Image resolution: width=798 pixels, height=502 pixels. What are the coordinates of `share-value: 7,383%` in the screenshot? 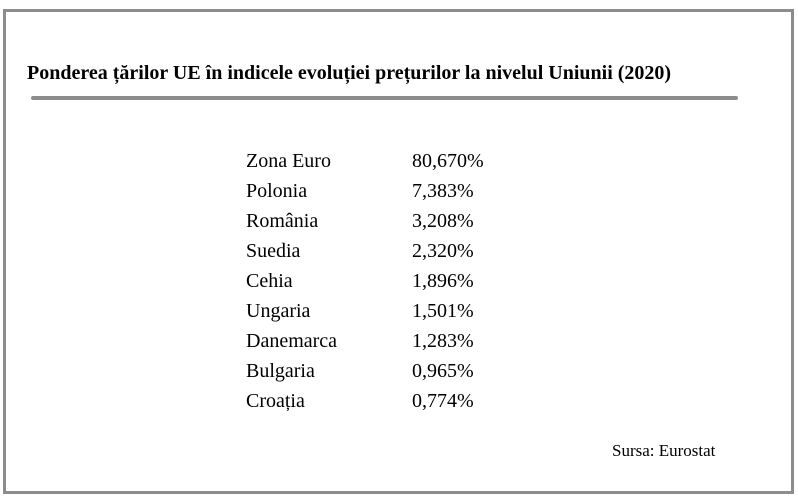 It's located at (443, 191).